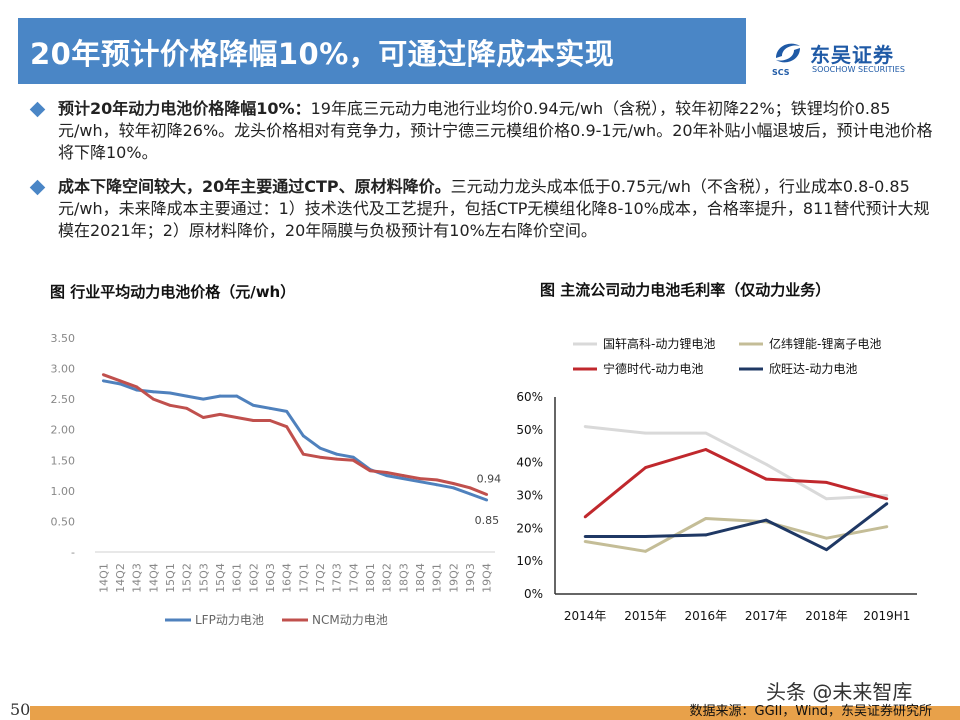  I want to click on y-tick-label: 50%, so click(529, 430).